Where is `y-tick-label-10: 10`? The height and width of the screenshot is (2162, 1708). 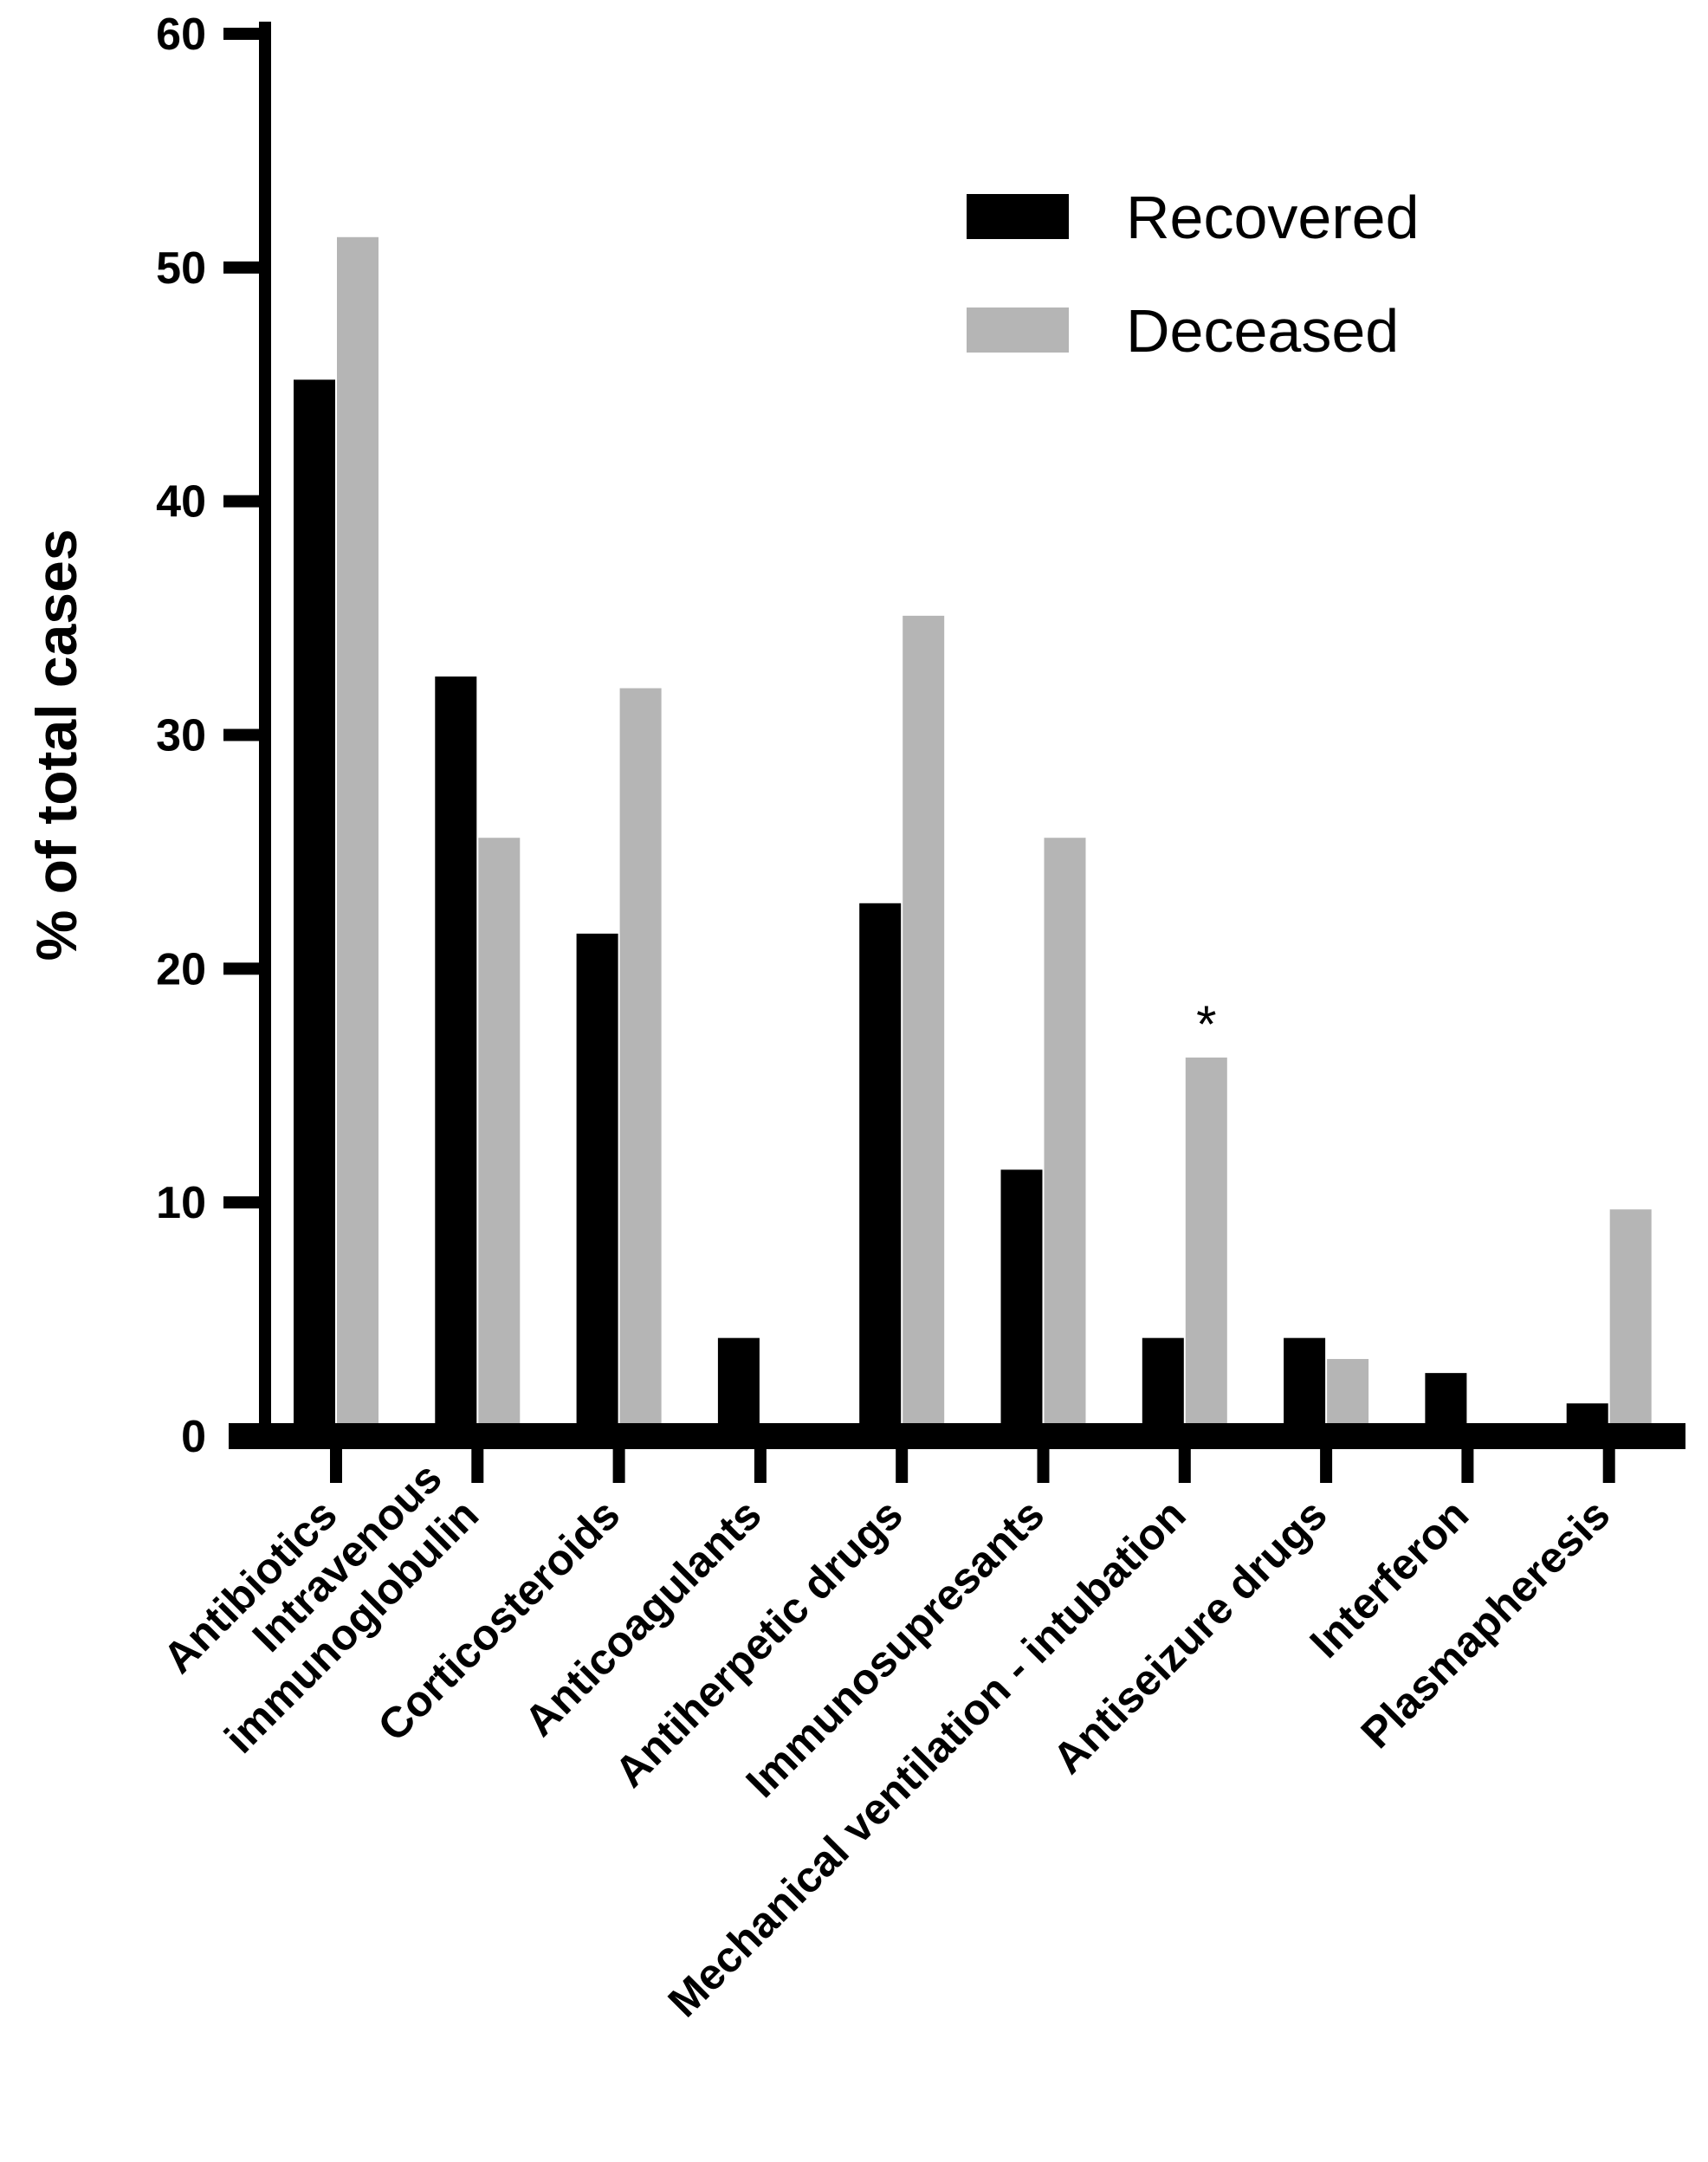 y-tick-label-10: 10 is located at coordinates (181, 1203).